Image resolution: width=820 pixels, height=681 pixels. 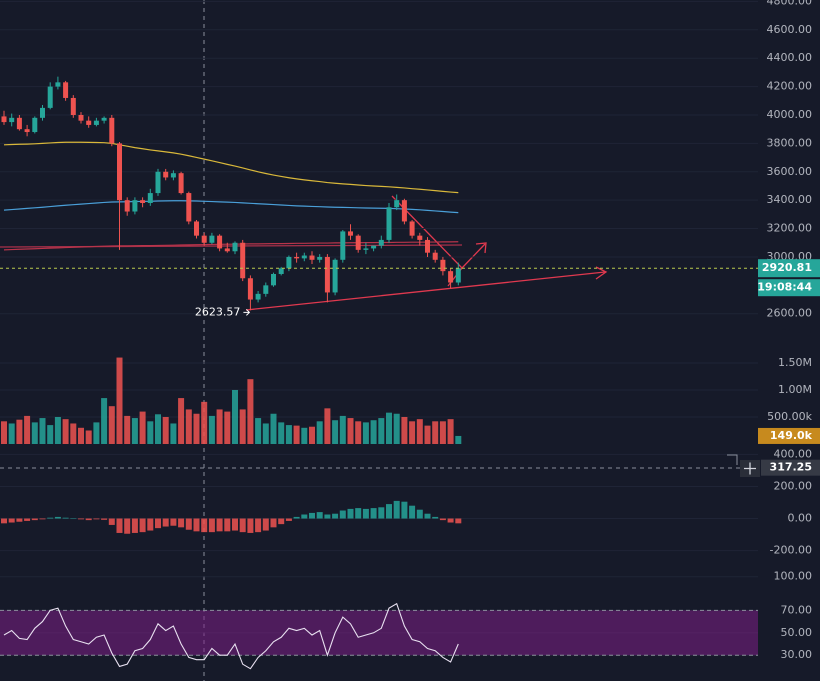 I want to click on y-tick-label: 3600.00, so click(x=790, y=171).